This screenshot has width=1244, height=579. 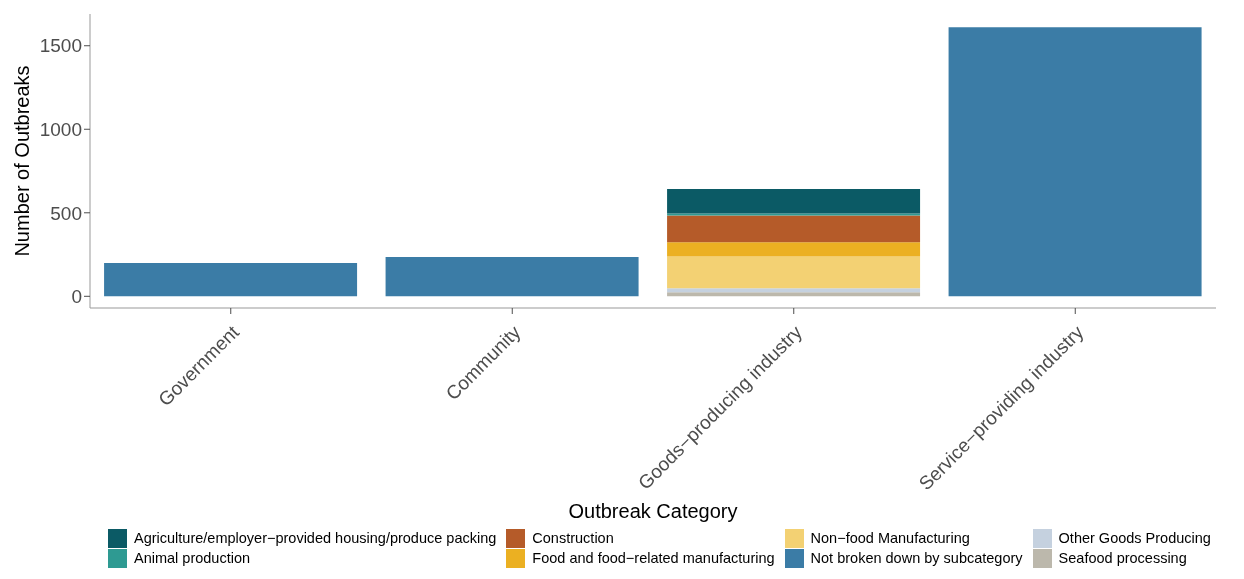 I want to click on y-axis-title: Number of Outbreaks, so click(x=22, y=161).